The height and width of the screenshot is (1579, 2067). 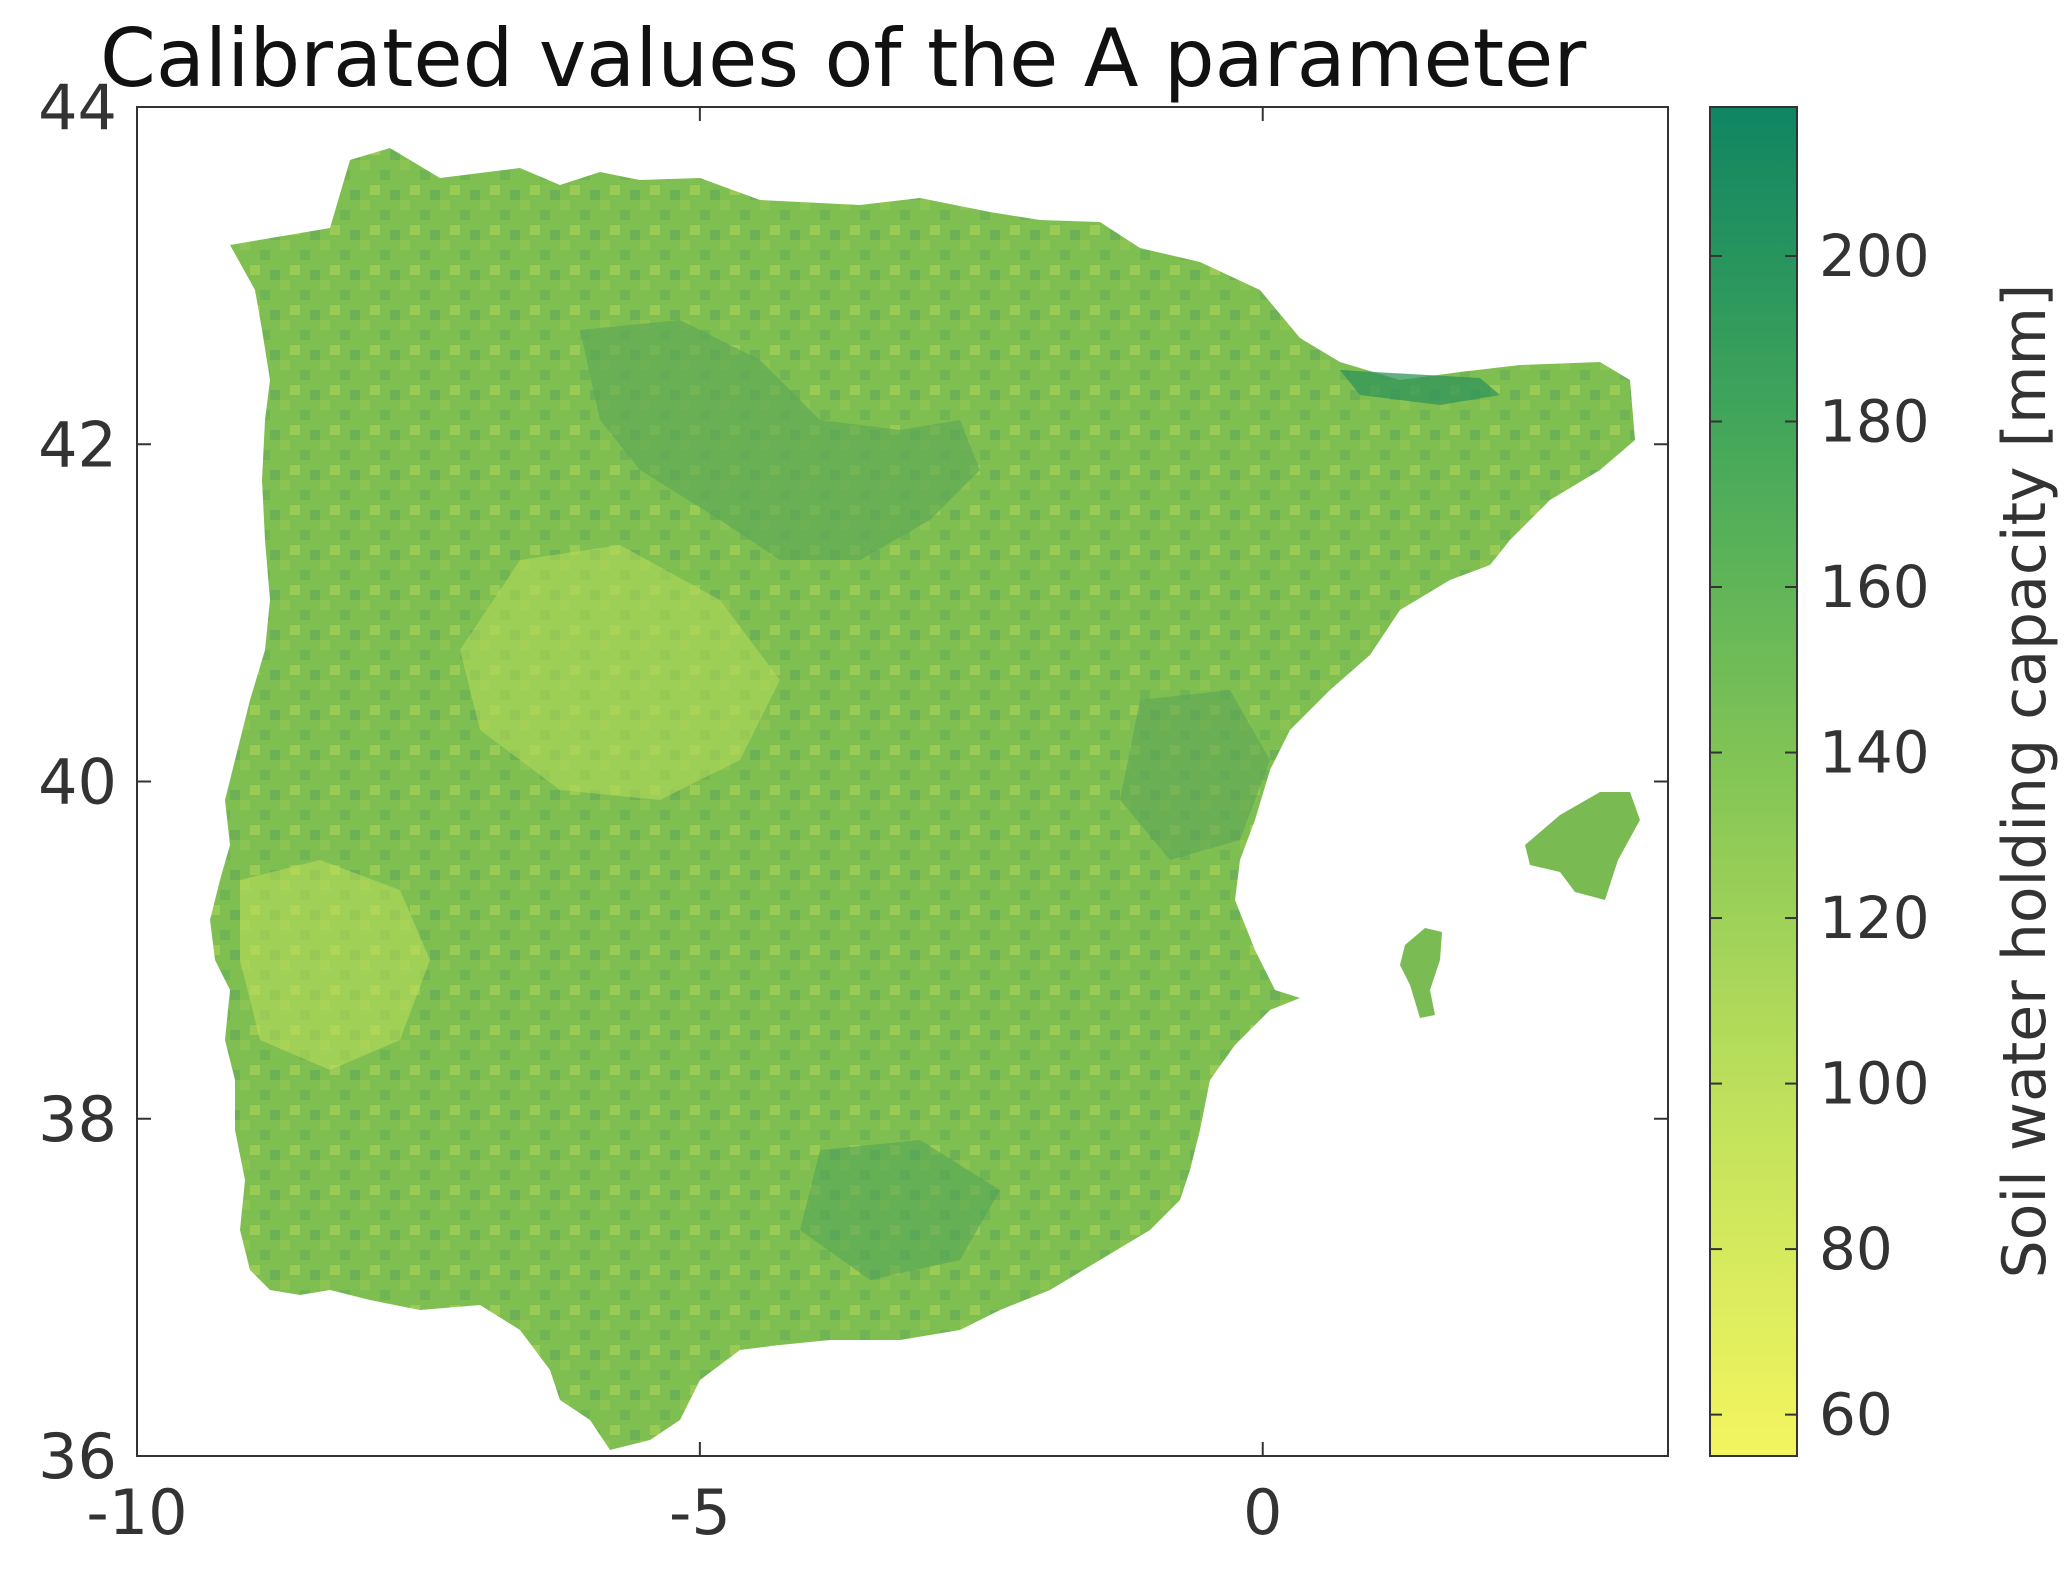 I want to click on dark-patch-south, so click(x=900, y=1210).